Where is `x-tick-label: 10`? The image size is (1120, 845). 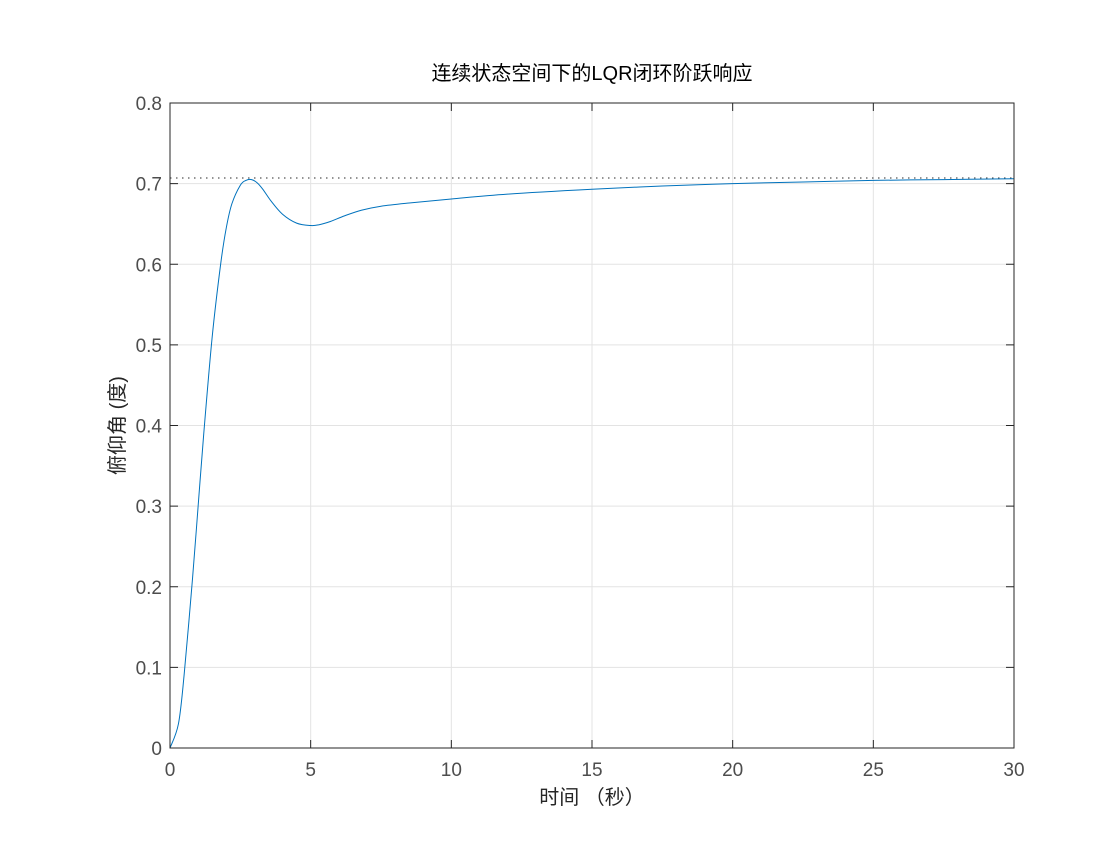
x-tick-label: 10 is located at coordinates (451, 770).